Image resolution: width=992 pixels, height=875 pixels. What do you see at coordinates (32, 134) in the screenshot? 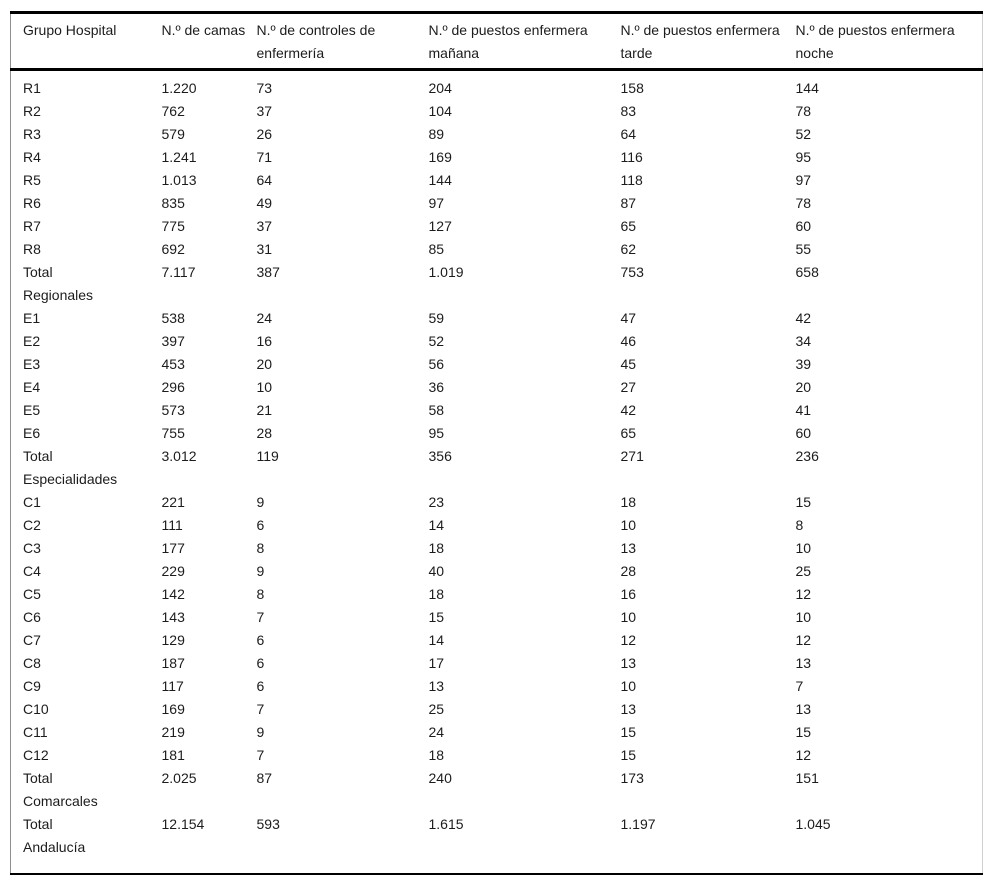
I see `row-label-cell: R3` at bounding box center [32, 134].